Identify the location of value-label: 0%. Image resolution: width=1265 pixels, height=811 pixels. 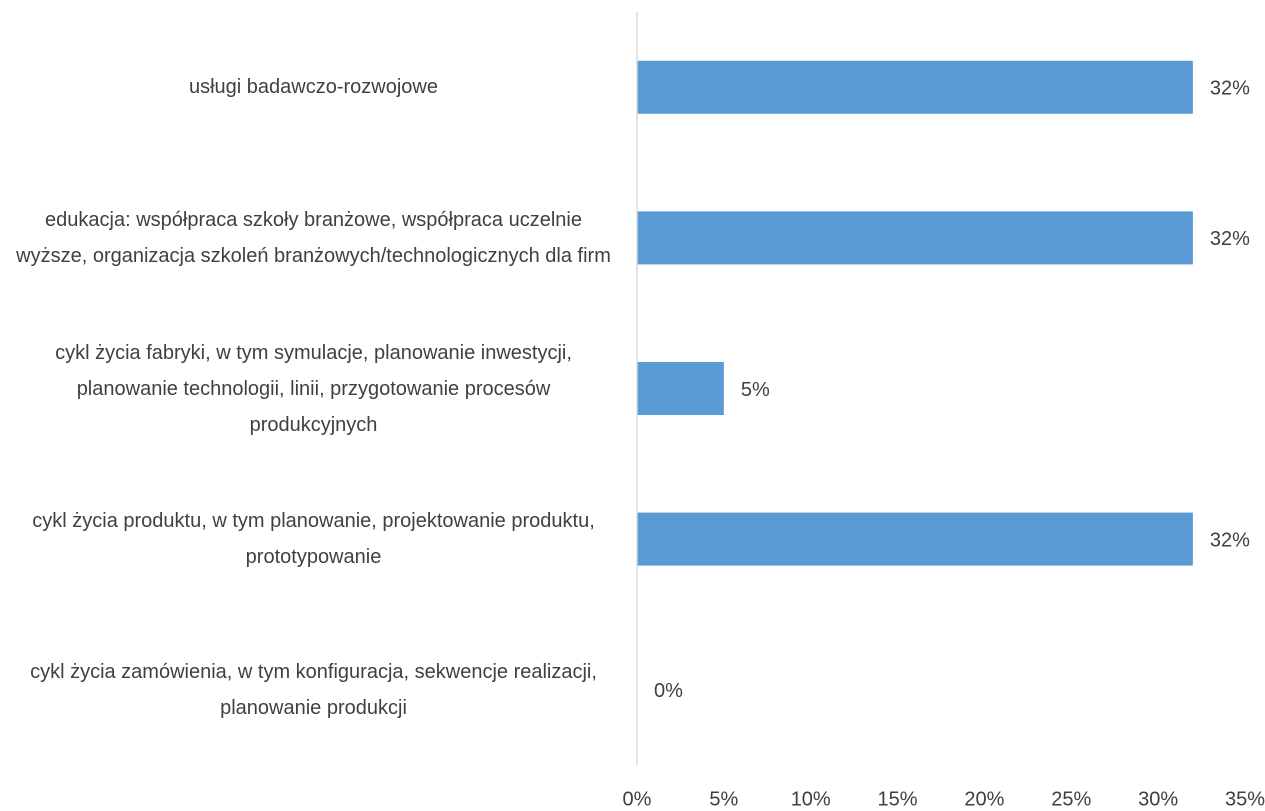
(668, 691).